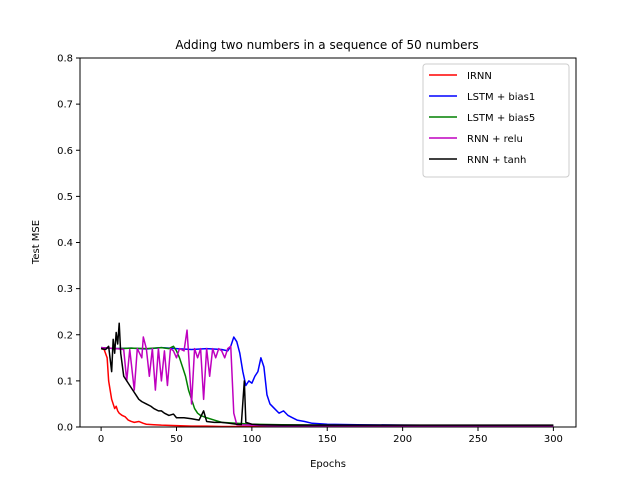  Describe the element at coordinates (65, 335) in the screenshot. I see `y-tick-label: 0.2` at that location.